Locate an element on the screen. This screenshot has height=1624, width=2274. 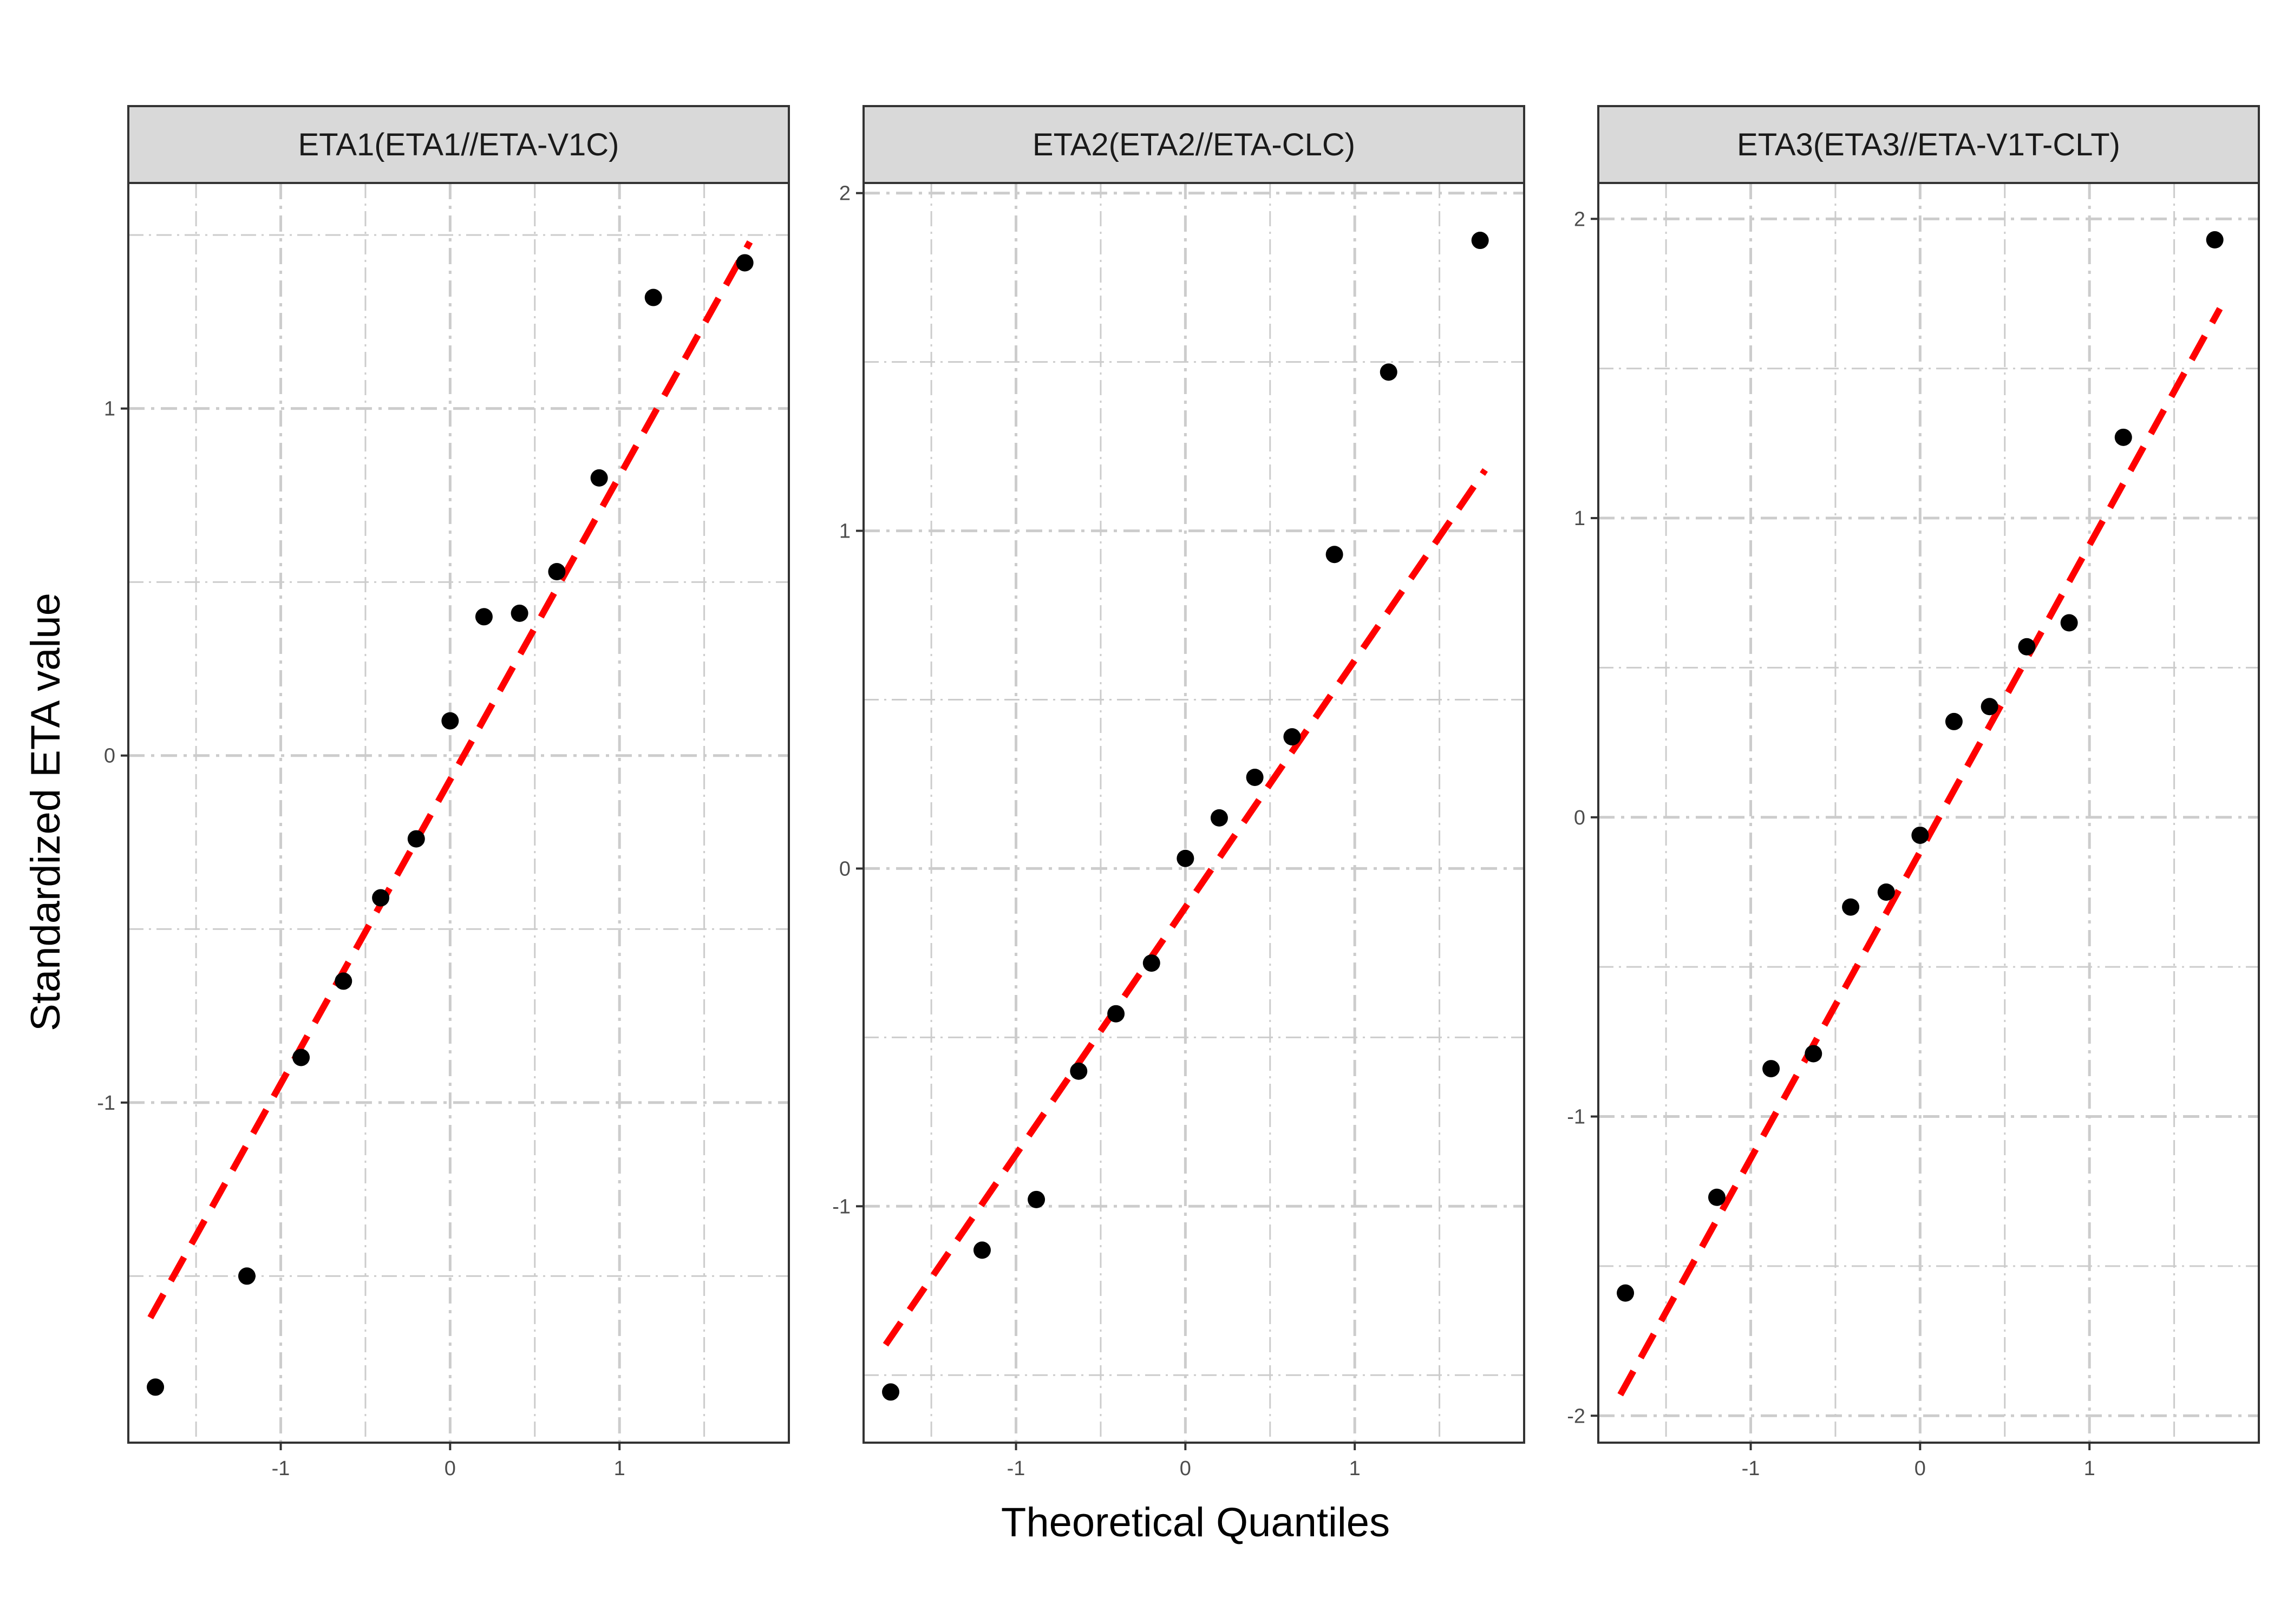
y-tick-label: -2 is located at coordinates (1576, 1416).